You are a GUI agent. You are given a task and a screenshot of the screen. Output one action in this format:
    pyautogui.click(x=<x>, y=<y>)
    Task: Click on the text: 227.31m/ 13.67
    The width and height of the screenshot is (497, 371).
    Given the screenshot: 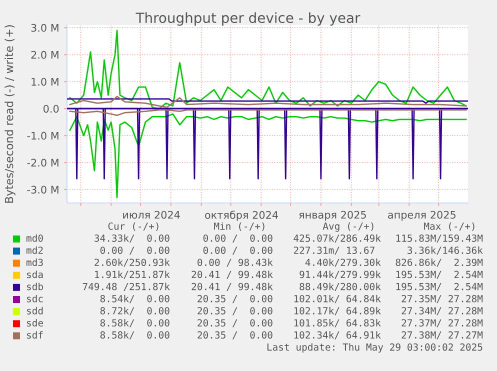 What is the action you would take?
    pyautogui.click(x=334, y=250)
    